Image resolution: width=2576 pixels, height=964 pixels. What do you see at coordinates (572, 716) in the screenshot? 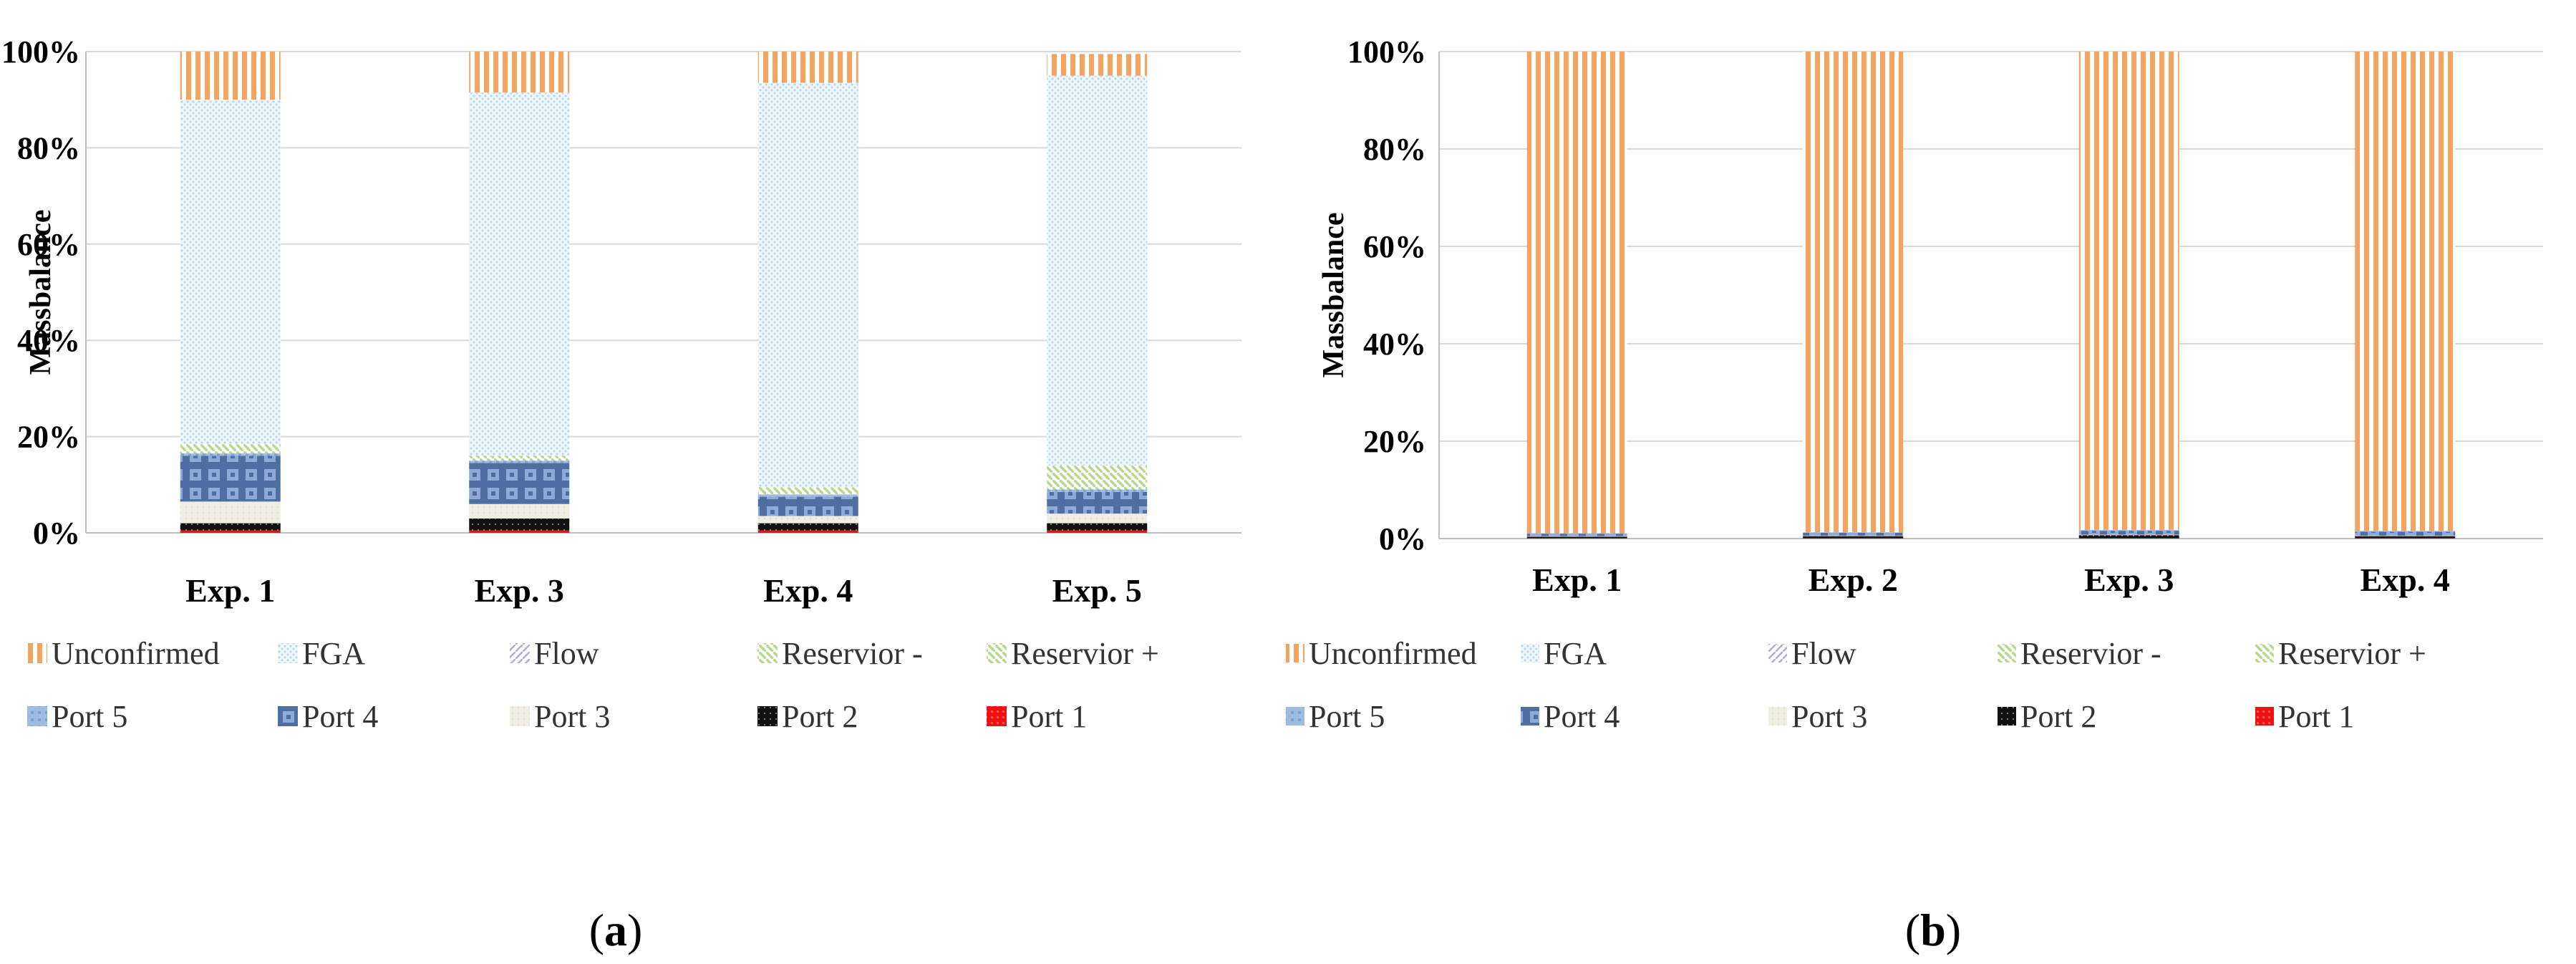
I see `legend-label-port-3: Port 3` at bounding box center [572, 716].